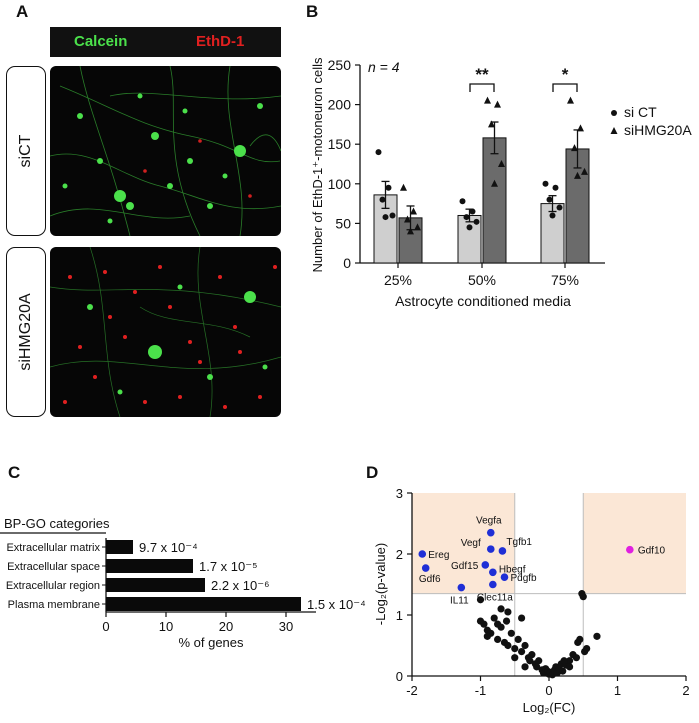 The height and width of the screenshot is (723, 699). Describe the element at coordinates (53, 548) in the screenshot. I see `category-label: Extracellular matrix` at that location.